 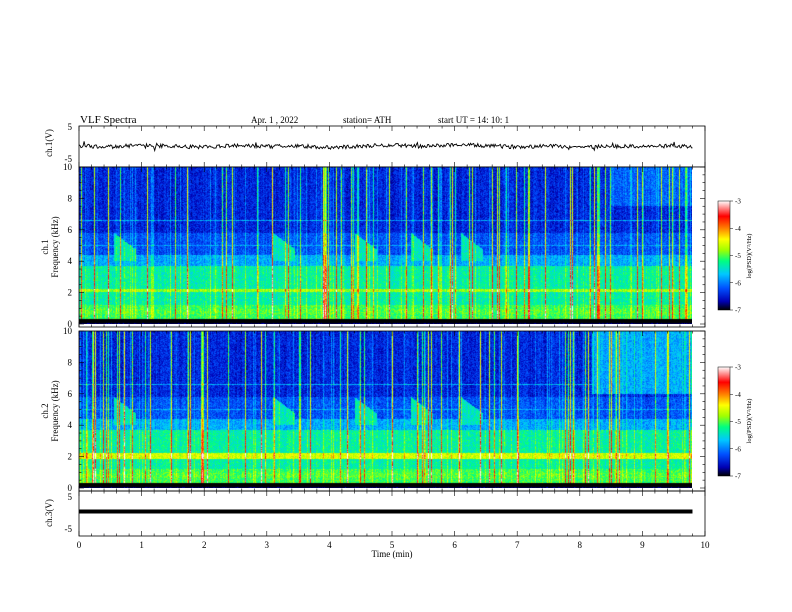 I want to click on ch3-waveform-panel: 5 -5 ch.3(V), so click(x=375, y=513).